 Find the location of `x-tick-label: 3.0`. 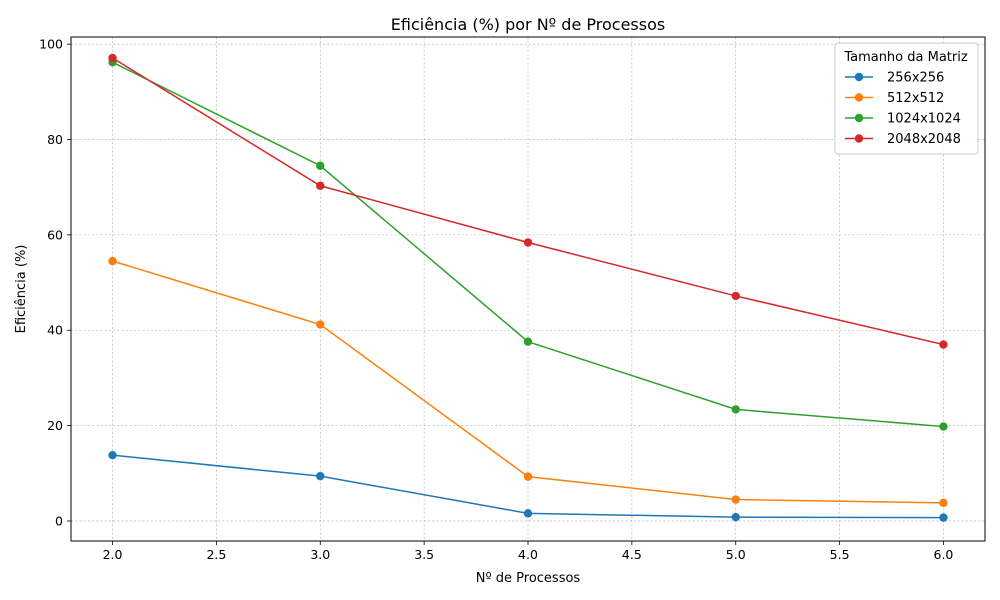

x-tick-label: 3.0 is located at coordinates (320, 554).